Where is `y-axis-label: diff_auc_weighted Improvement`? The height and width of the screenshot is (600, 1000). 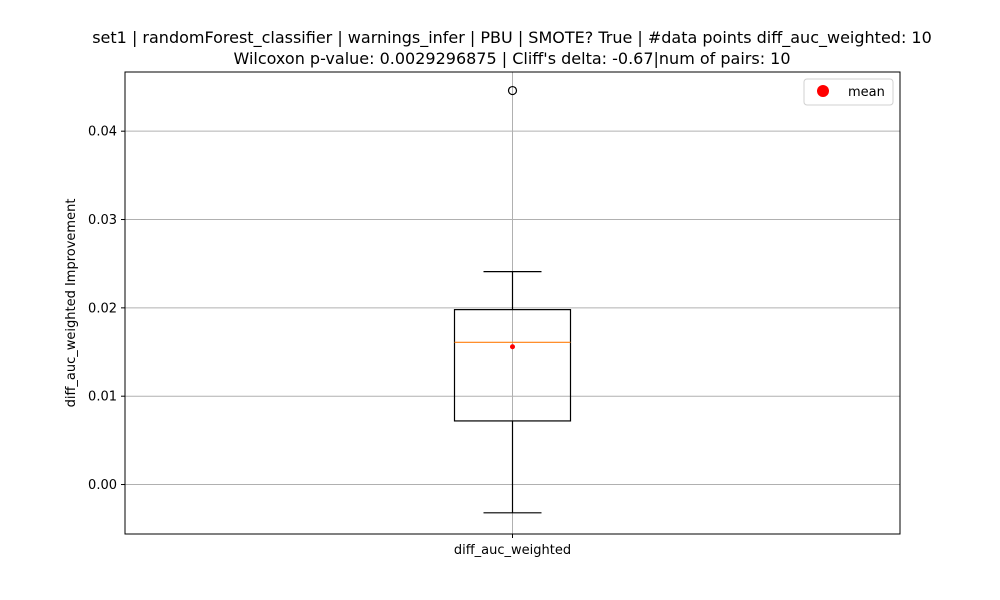 y-axis-label: diff_auc_weighted Improvement is located at coordinates (71, 303).